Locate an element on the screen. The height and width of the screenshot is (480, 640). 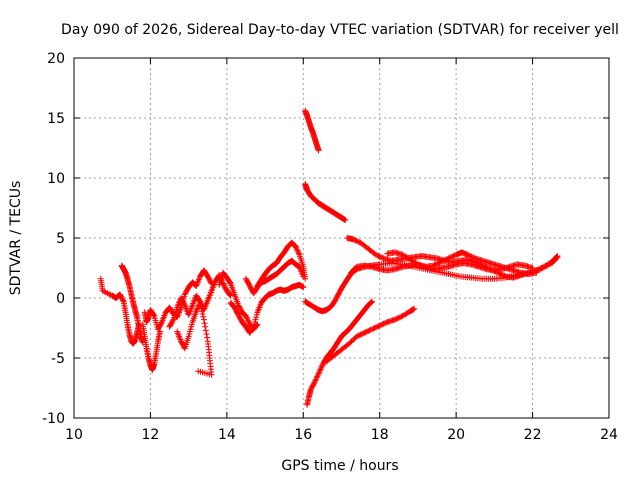
x-axis-label: GPS time / hours is located at coordinates (339, 466).